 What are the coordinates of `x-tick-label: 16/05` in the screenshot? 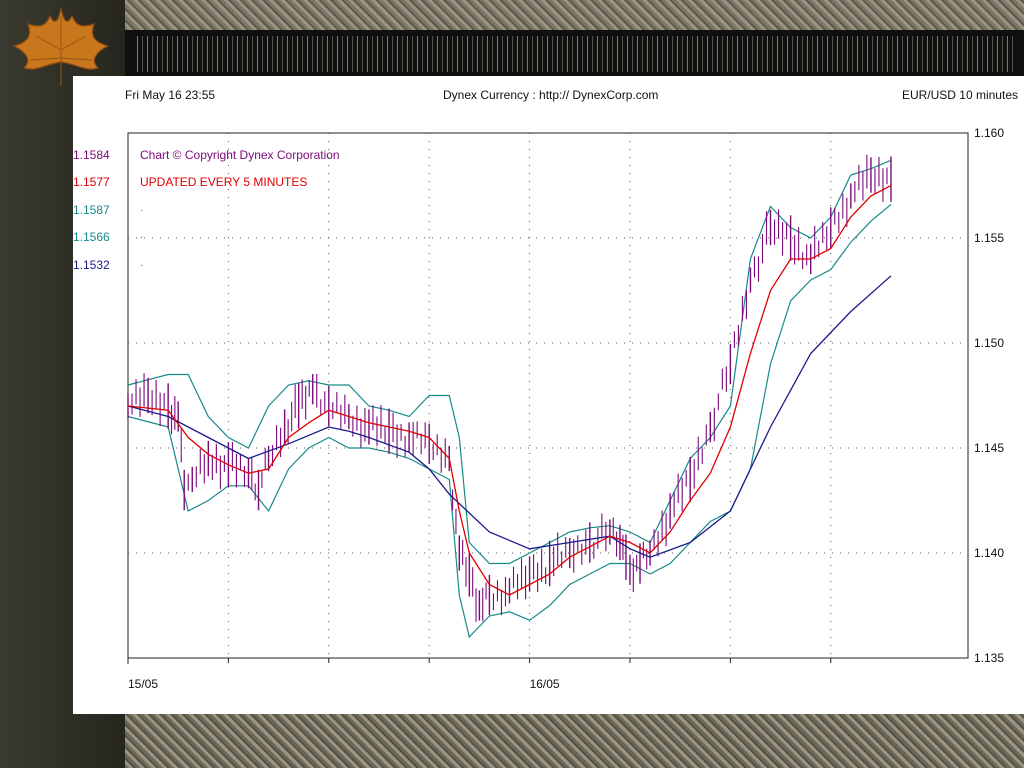 It's located at (545, 684).